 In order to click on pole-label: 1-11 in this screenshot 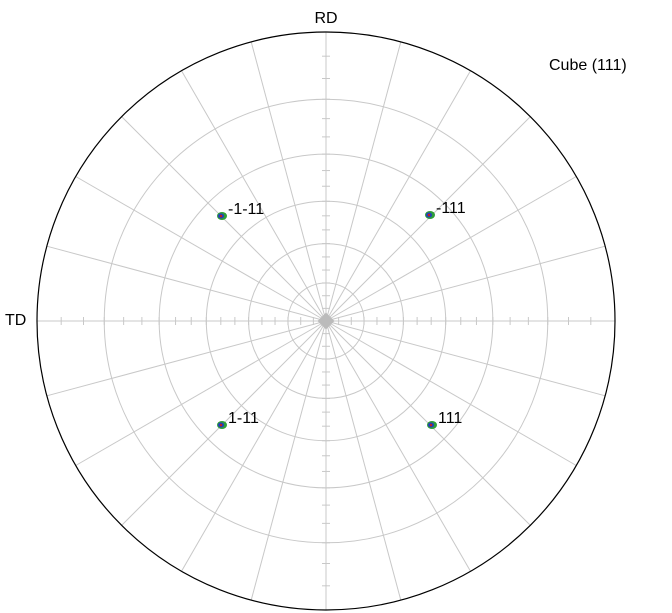, I will do `click(243, 418)`.